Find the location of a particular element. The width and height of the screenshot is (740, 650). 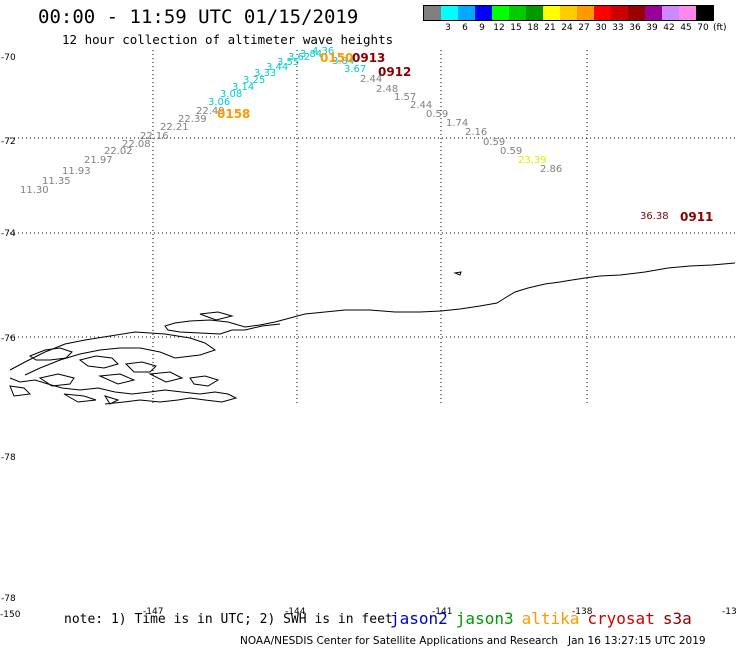

legend-label: 18 is located at coordinates (533, 28).